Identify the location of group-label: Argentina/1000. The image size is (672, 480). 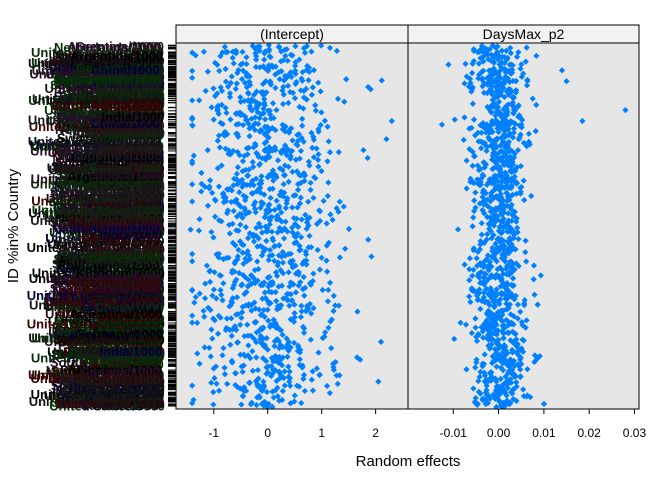
(115, 67).